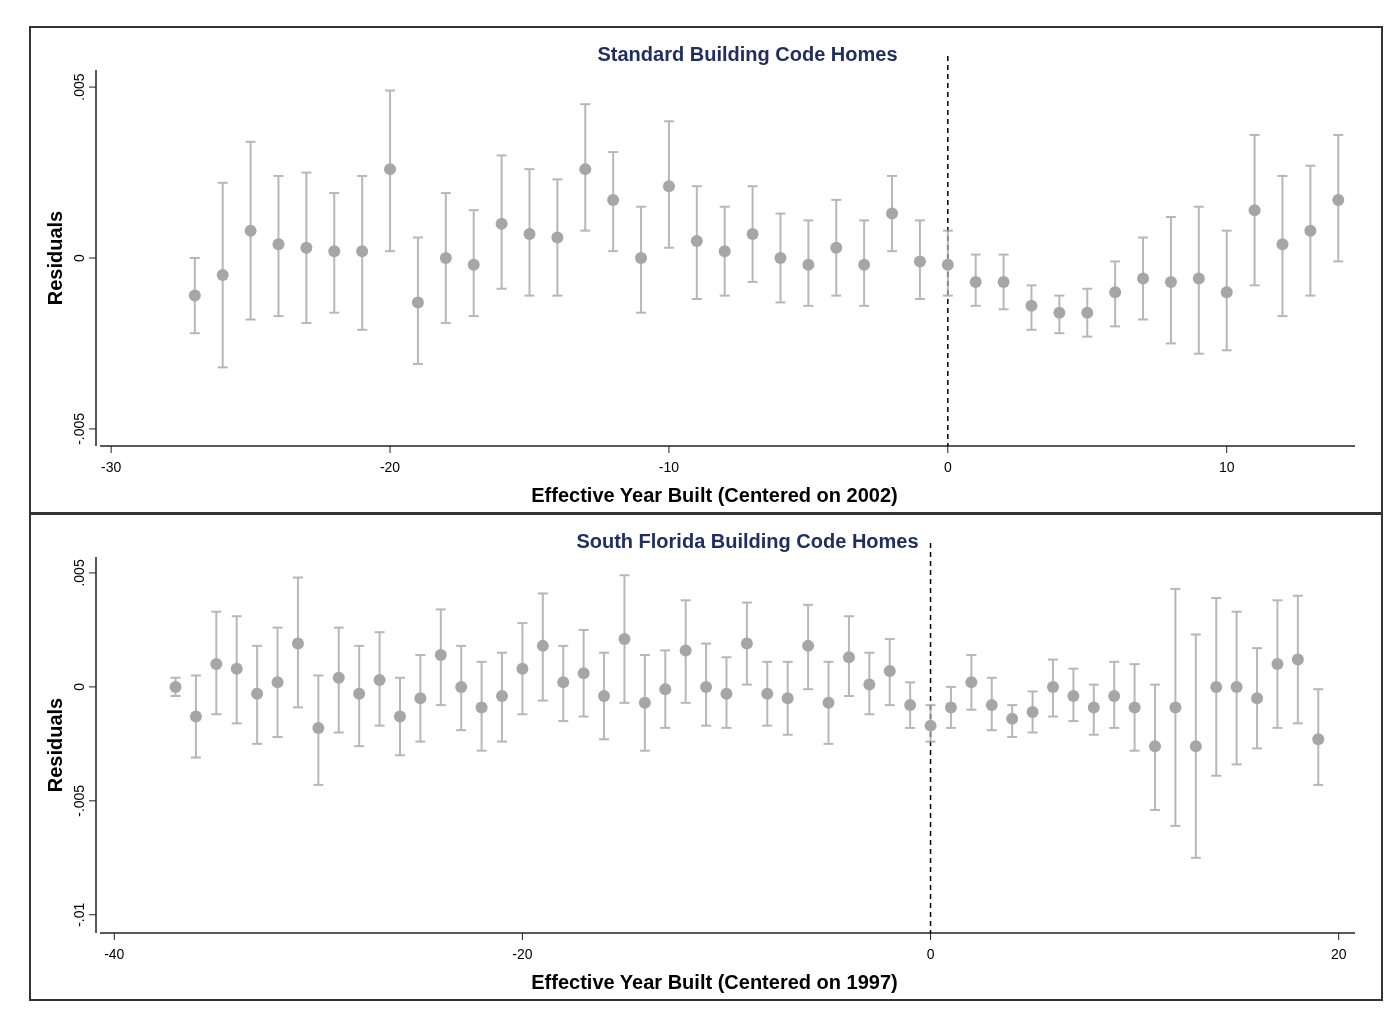 This screenshot has width=1384, height=1017. What do you see at coordinates (522, 954) in the screenshot?
I see `x-tick-label: -20` at bounding box center [522, 954].